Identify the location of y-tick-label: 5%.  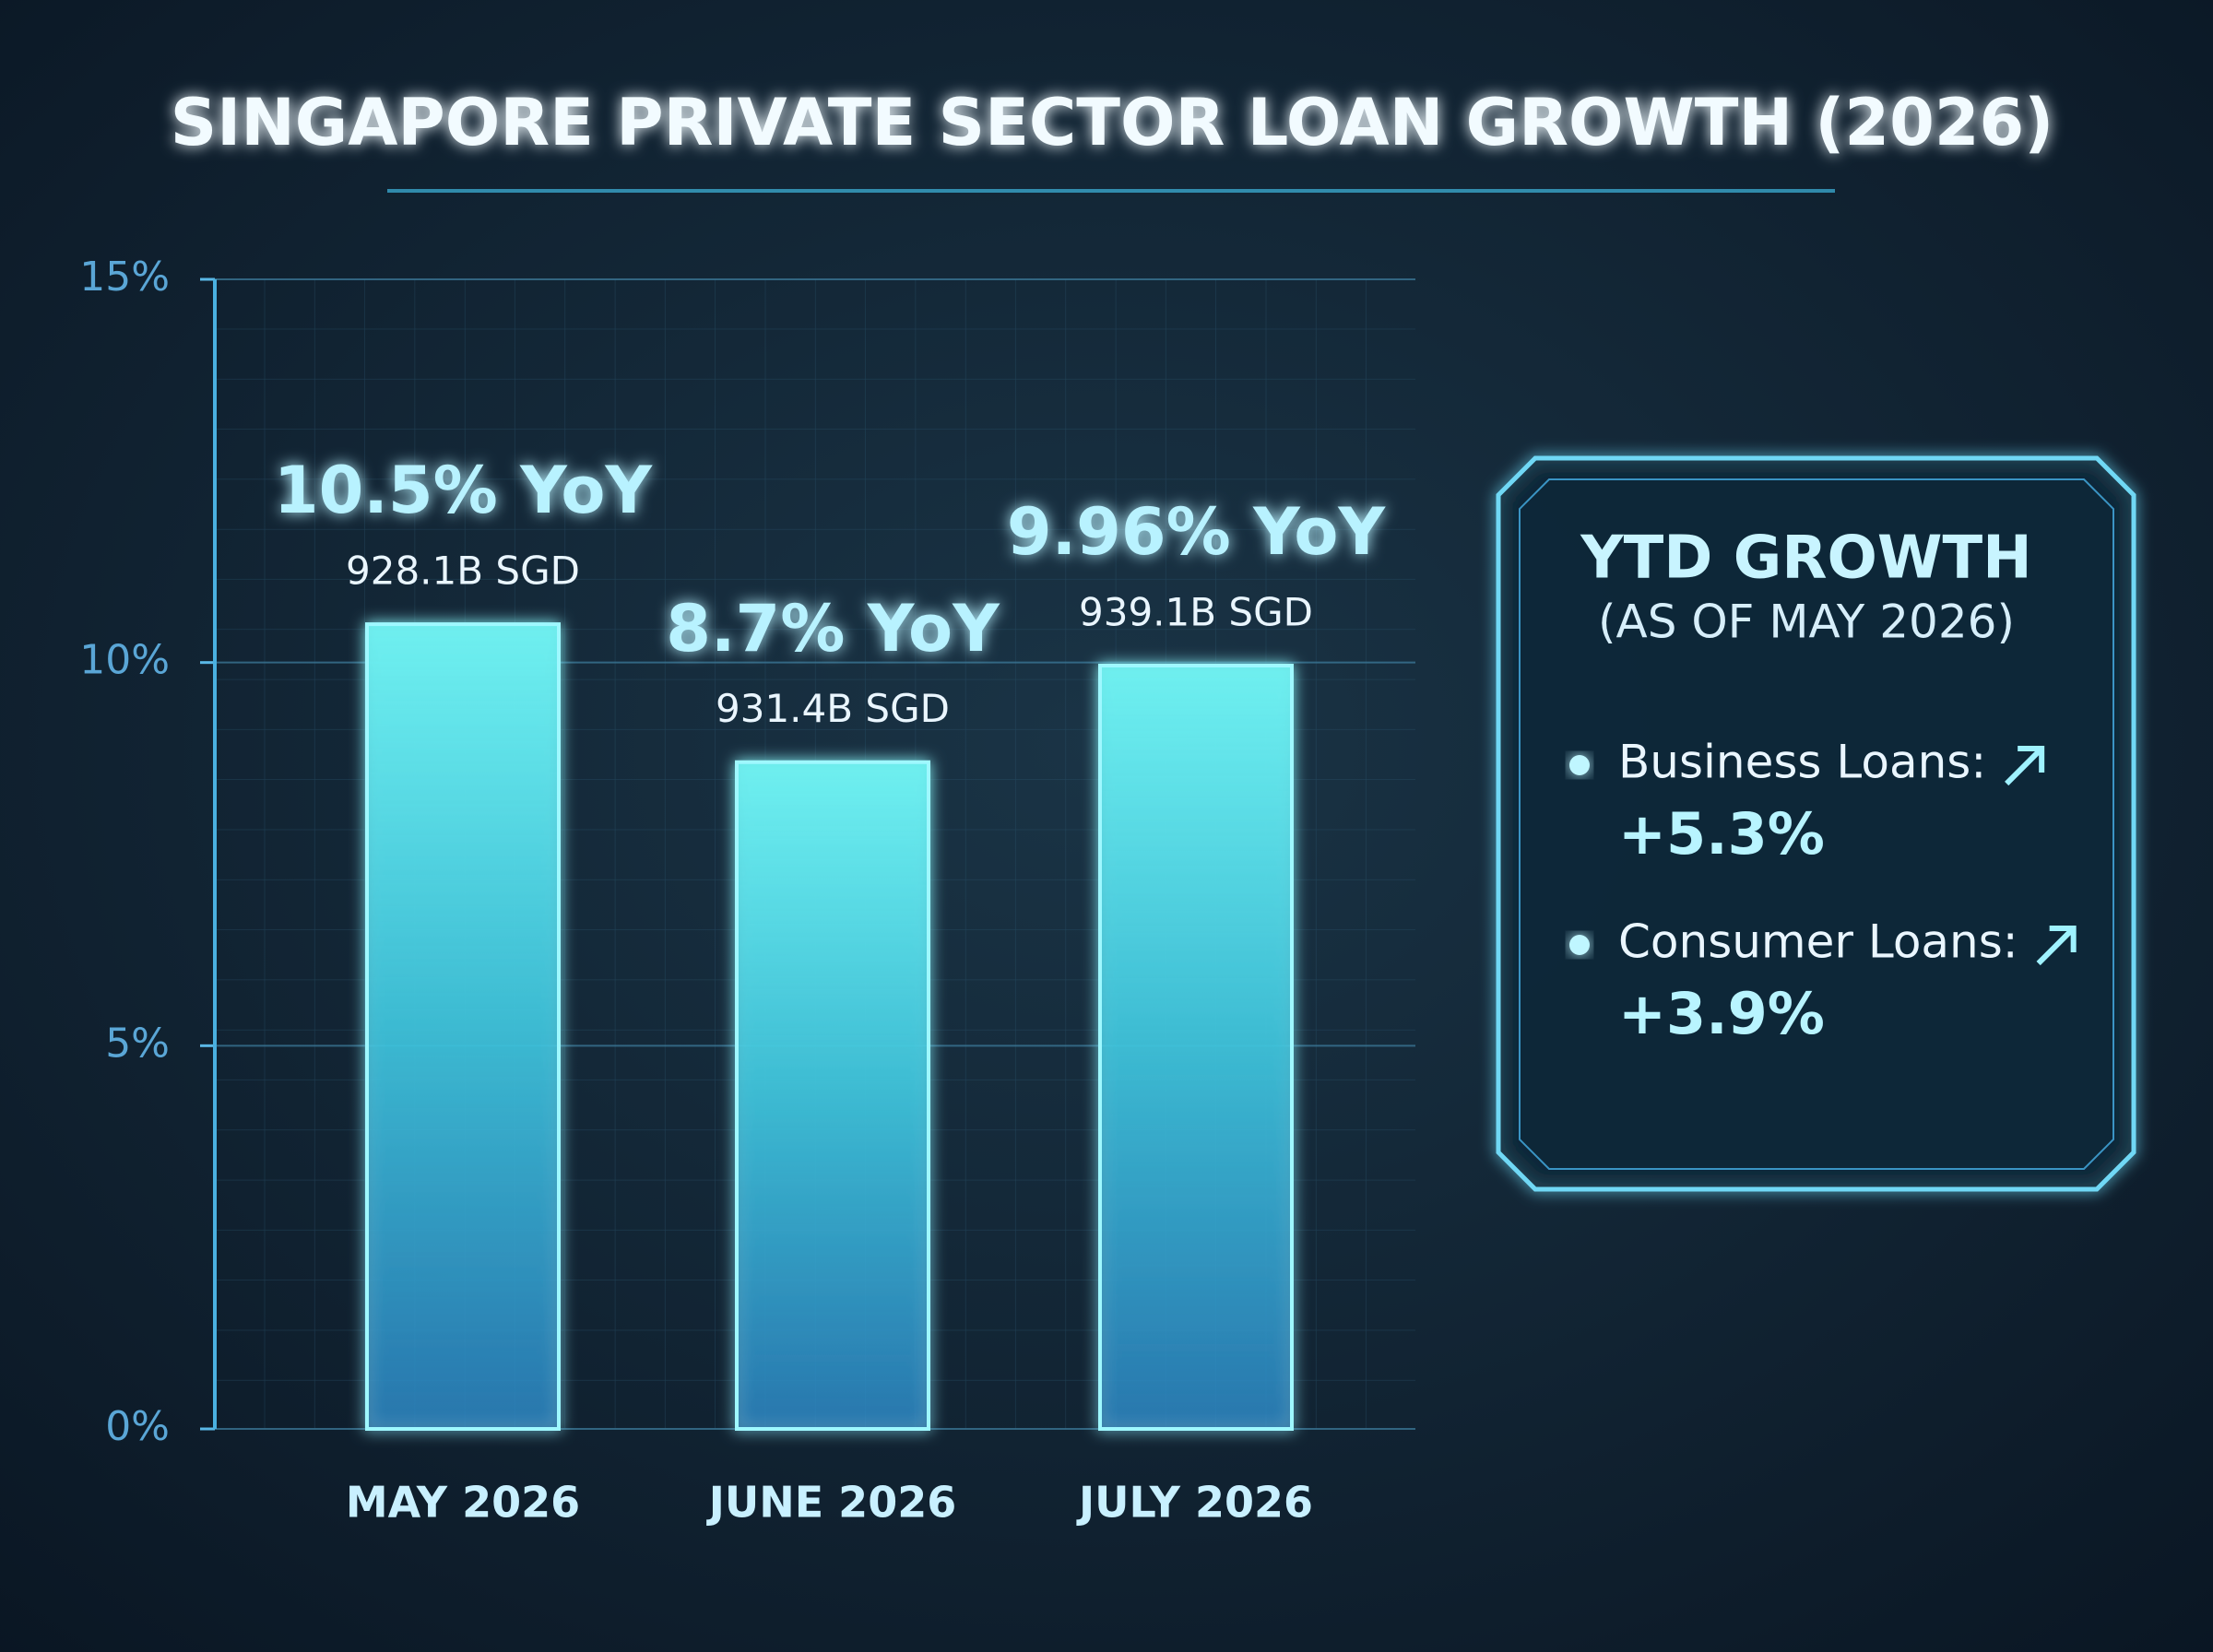
(137, 1043).